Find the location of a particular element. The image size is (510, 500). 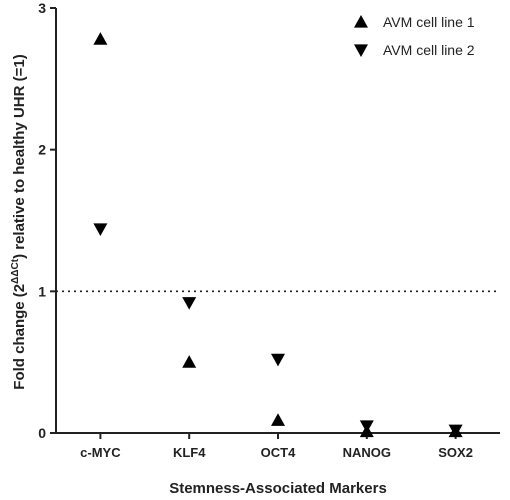

point-series1-c-myc is located at coordinates (100, 38).